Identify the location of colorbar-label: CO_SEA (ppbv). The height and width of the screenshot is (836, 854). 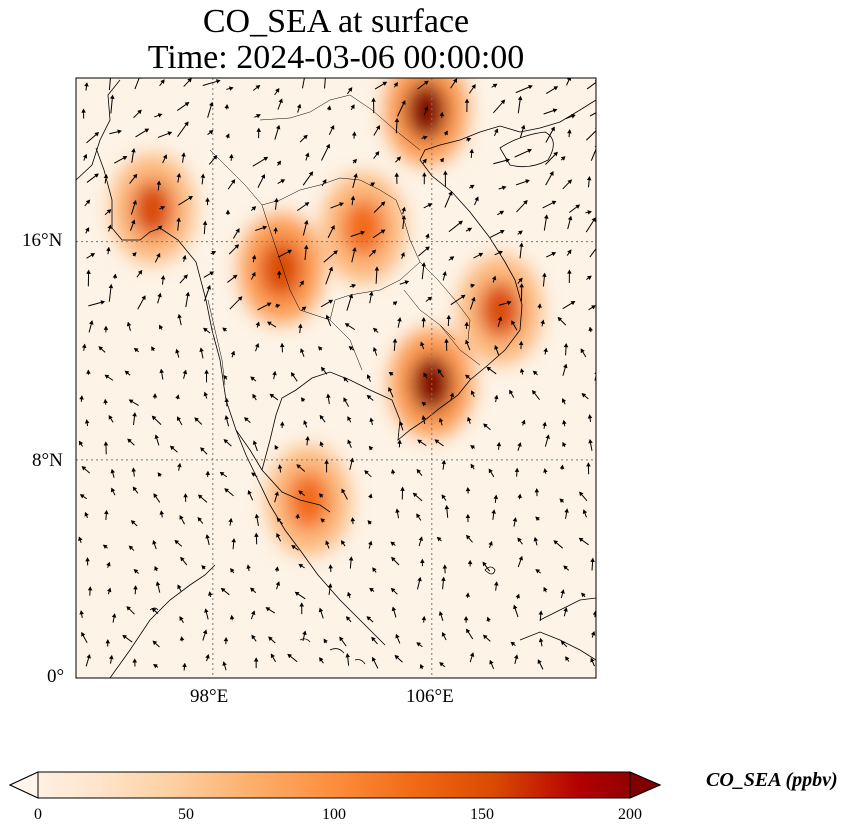
(772, 780).